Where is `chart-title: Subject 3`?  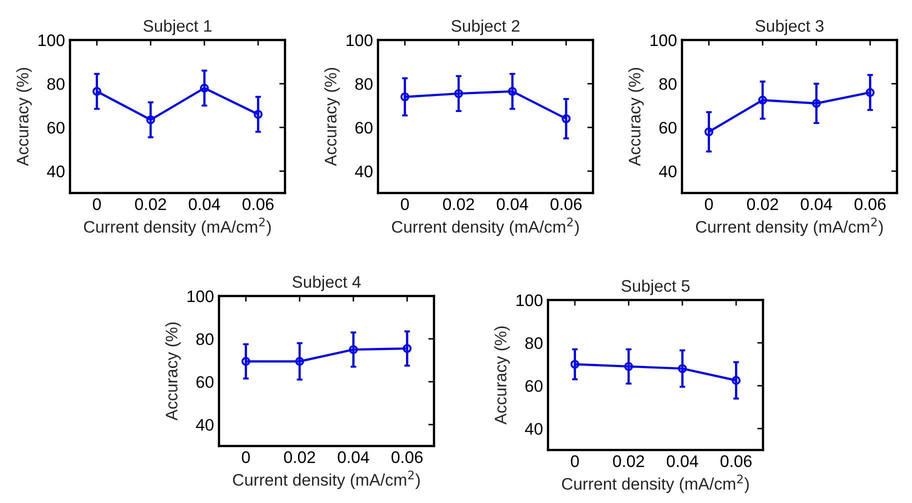
chart-title: Subject 3 is located at coordinates (790, 28).